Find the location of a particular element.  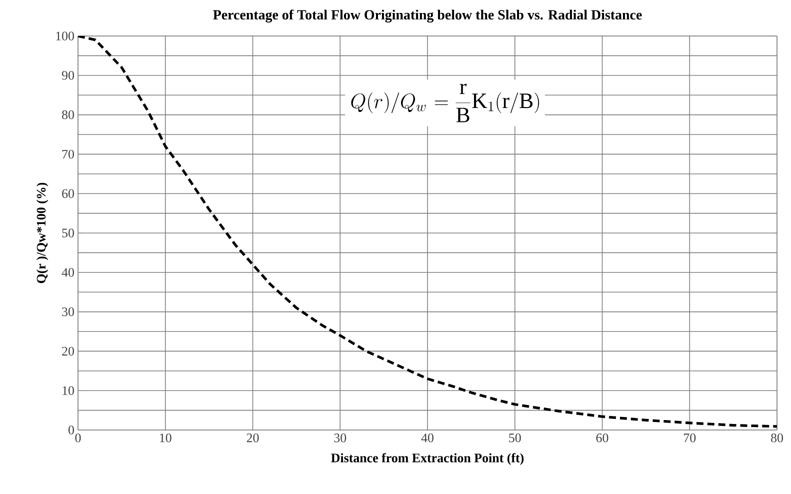

x-axis-title: Distance from Extraction Point (ft) is located at coordinates (427, 459).